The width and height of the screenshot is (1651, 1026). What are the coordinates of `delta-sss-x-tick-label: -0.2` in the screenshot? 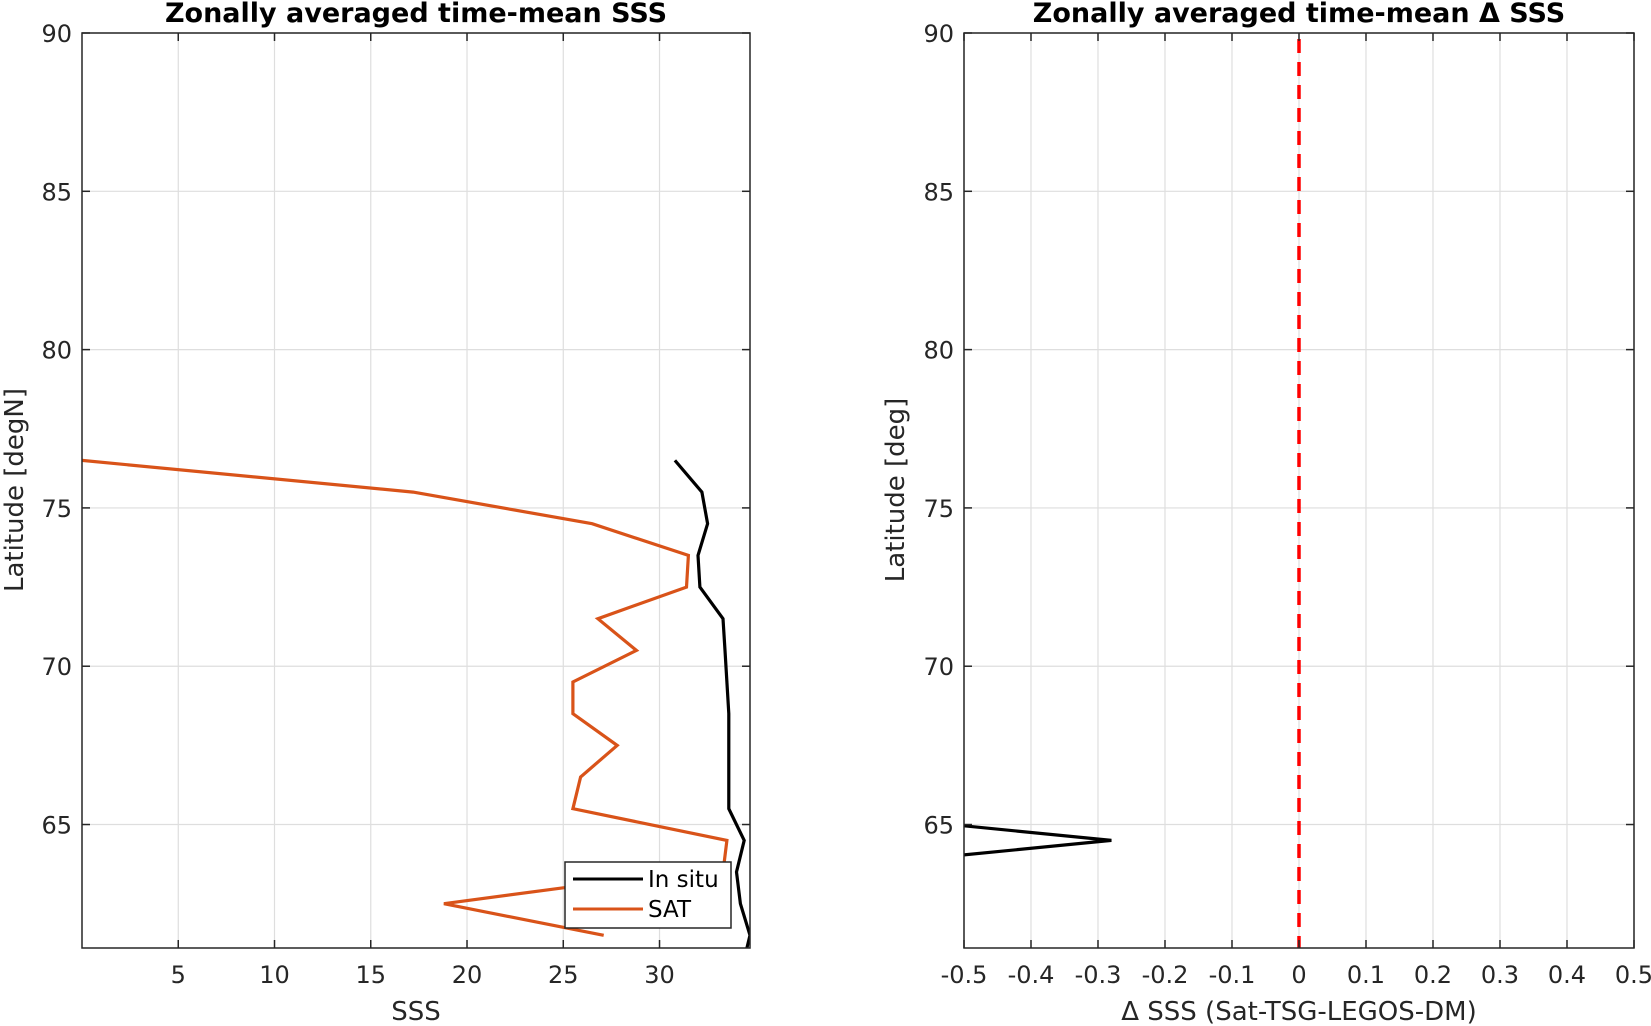 It's located at (1165, 975).